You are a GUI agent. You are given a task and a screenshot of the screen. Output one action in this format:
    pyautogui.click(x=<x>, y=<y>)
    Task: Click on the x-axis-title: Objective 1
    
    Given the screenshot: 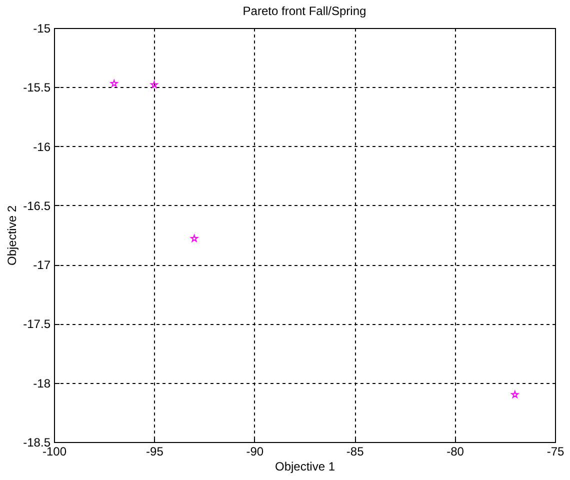 What is the action you would take?
    pyautogui.click(x=305, y=467)
    